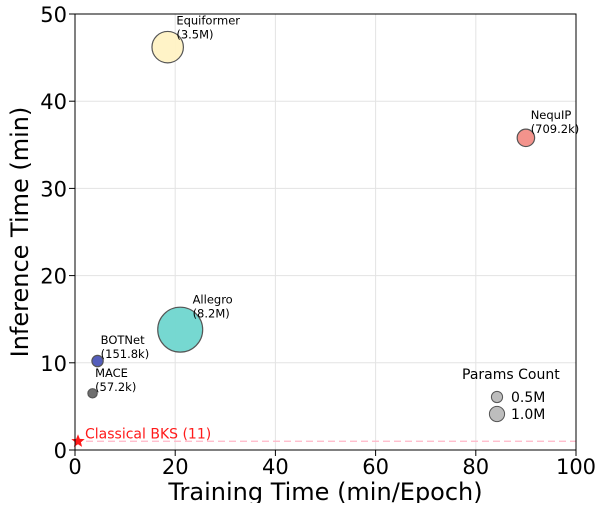 This screenshot has height=507, width=595. What do you see at coordinates (53, 189) in the screenshot?
I see `y-tick-label: 30` at bounding box center [53, 189].